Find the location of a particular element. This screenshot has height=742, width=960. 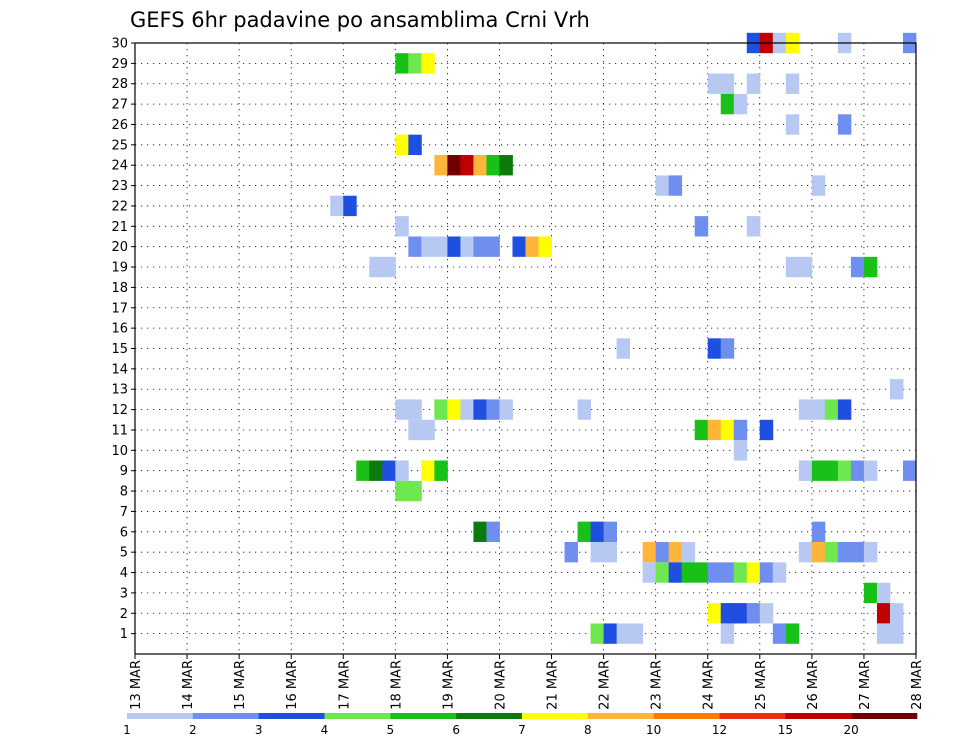

x-tick-label: 28 MAR is located at coordinates (917, 685).